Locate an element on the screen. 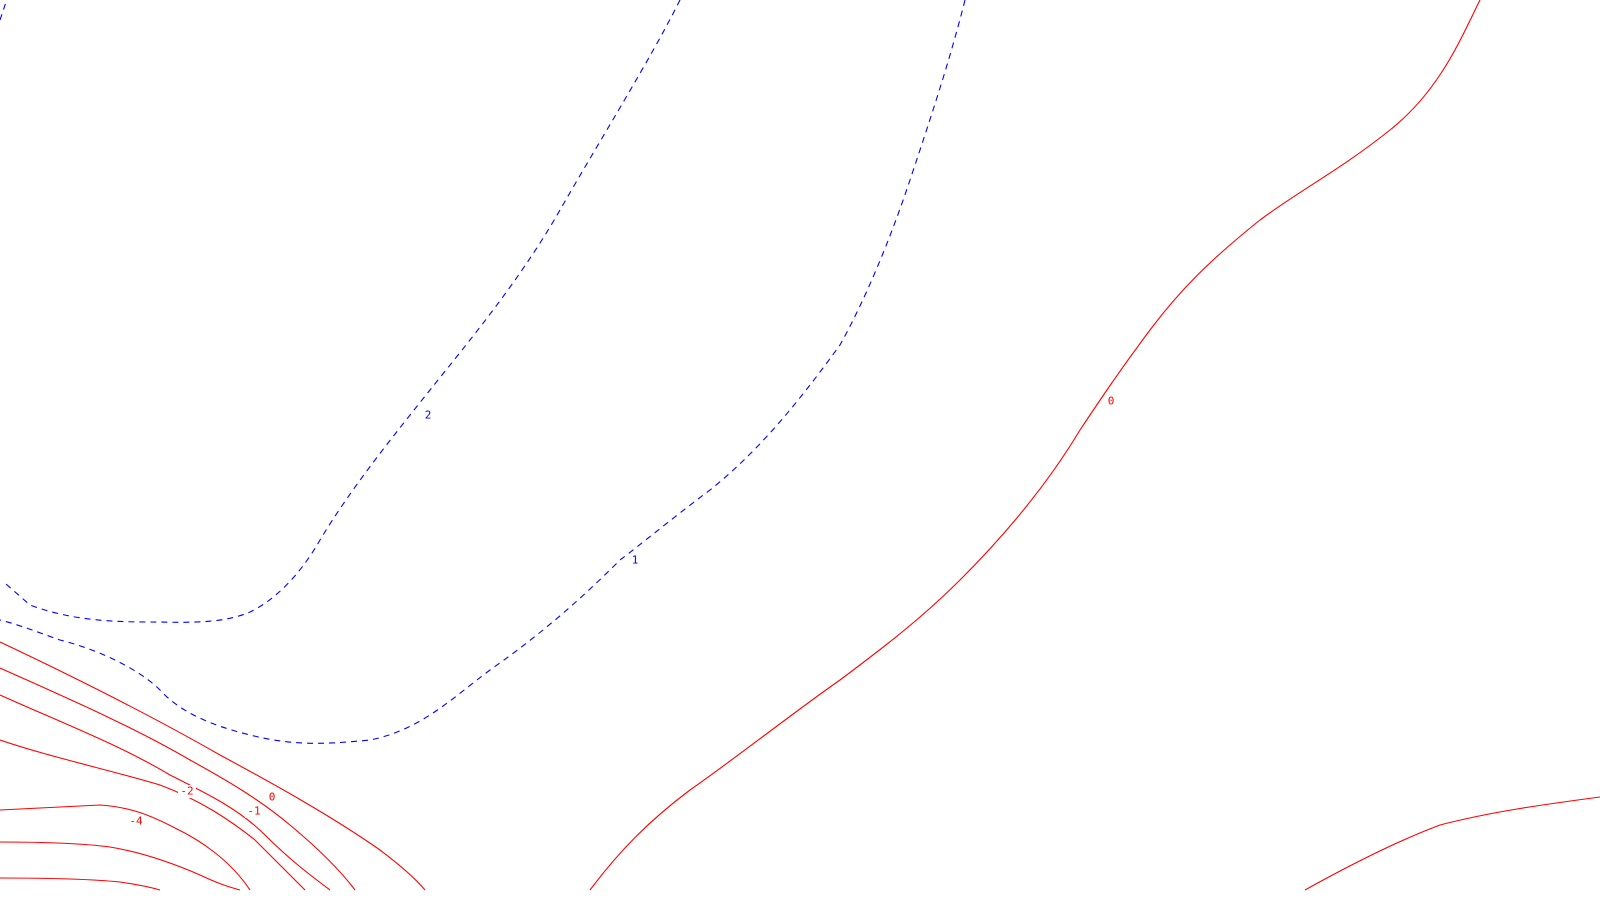  contour-line-zero-lower-right is located at coordinates (1452, 843).